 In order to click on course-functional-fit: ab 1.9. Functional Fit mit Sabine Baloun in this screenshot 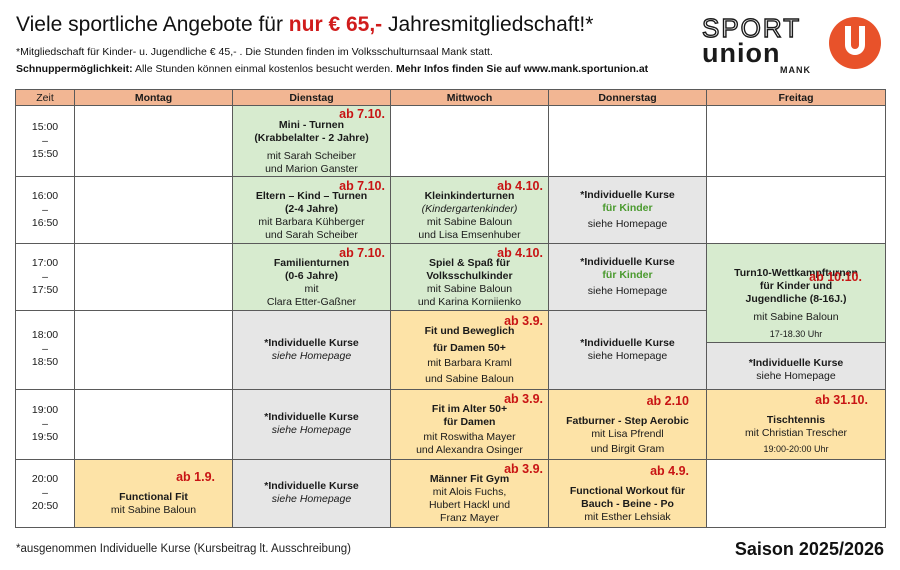, I will do `click(153, 493)`.